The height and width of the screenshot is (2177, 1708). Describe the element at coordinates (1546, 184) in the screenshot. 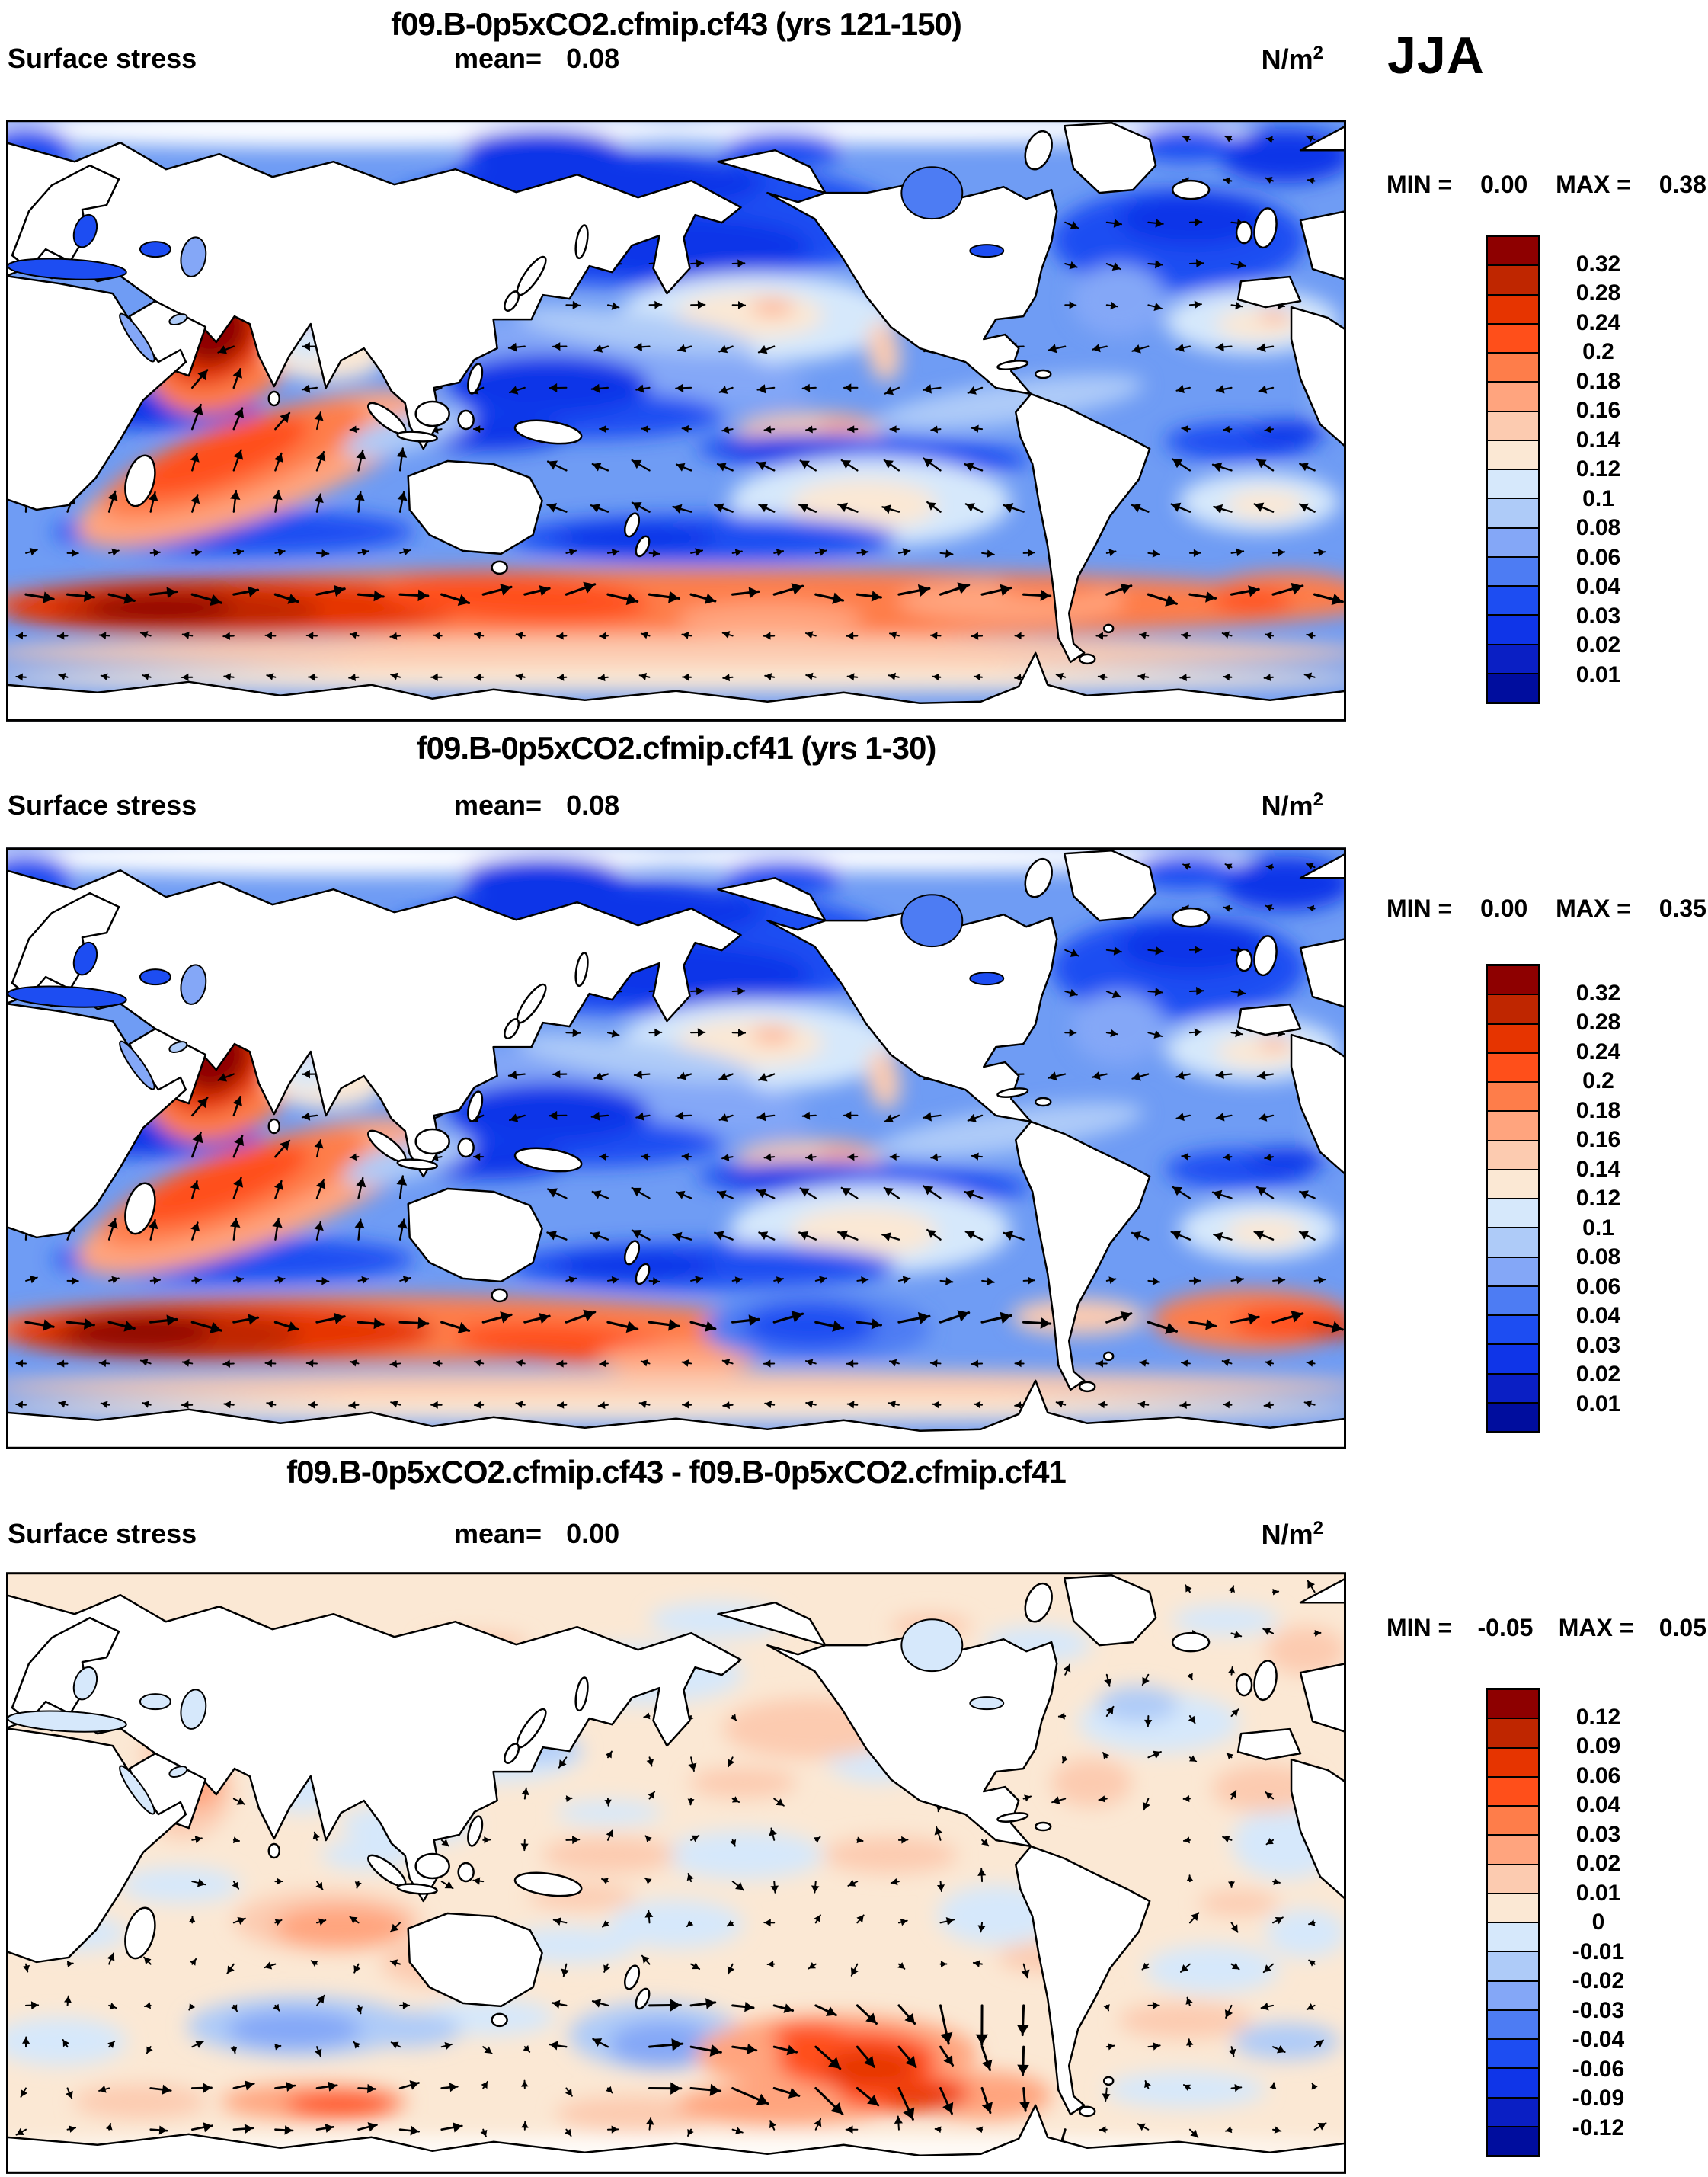

I see `panel1-minmax: MIN = 0.00 MAX = 0.38` at that location.